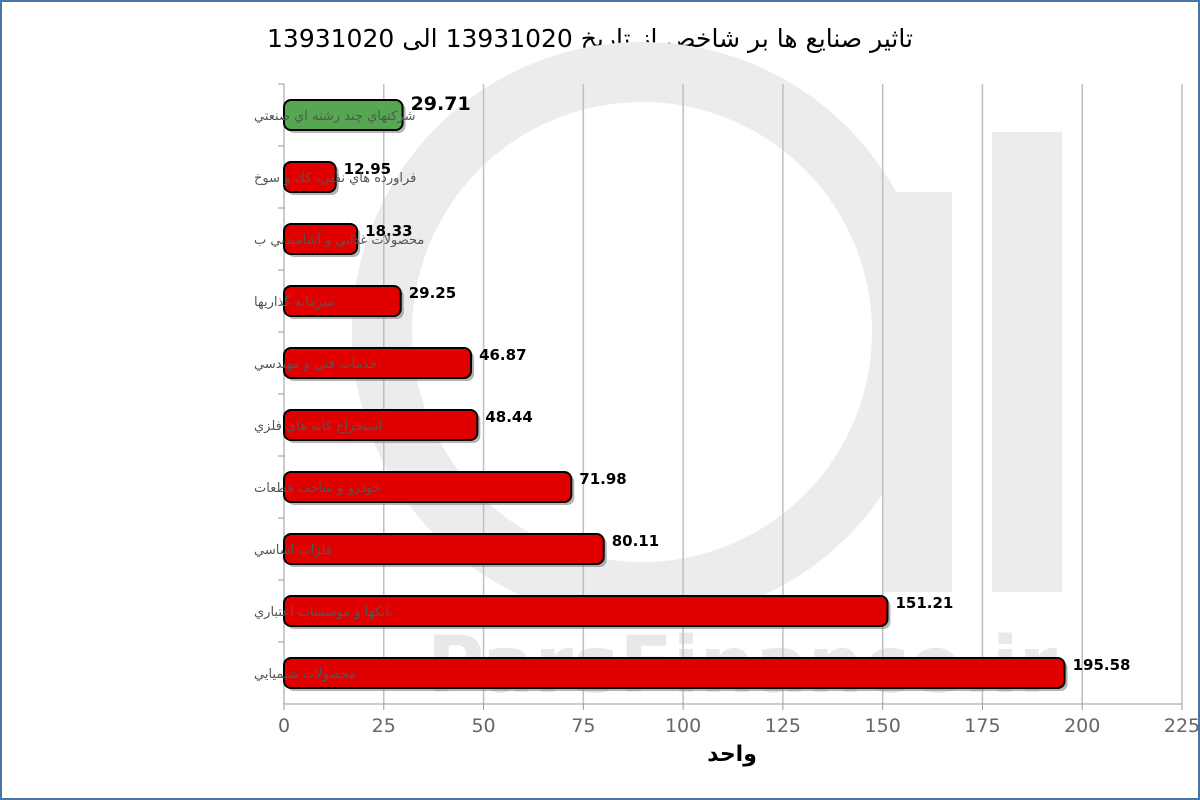  What do you see at coordinates (305, 674) in the screenshot?
I see `category-label: محصولات شيميايي` at bounding box center [305, 674].